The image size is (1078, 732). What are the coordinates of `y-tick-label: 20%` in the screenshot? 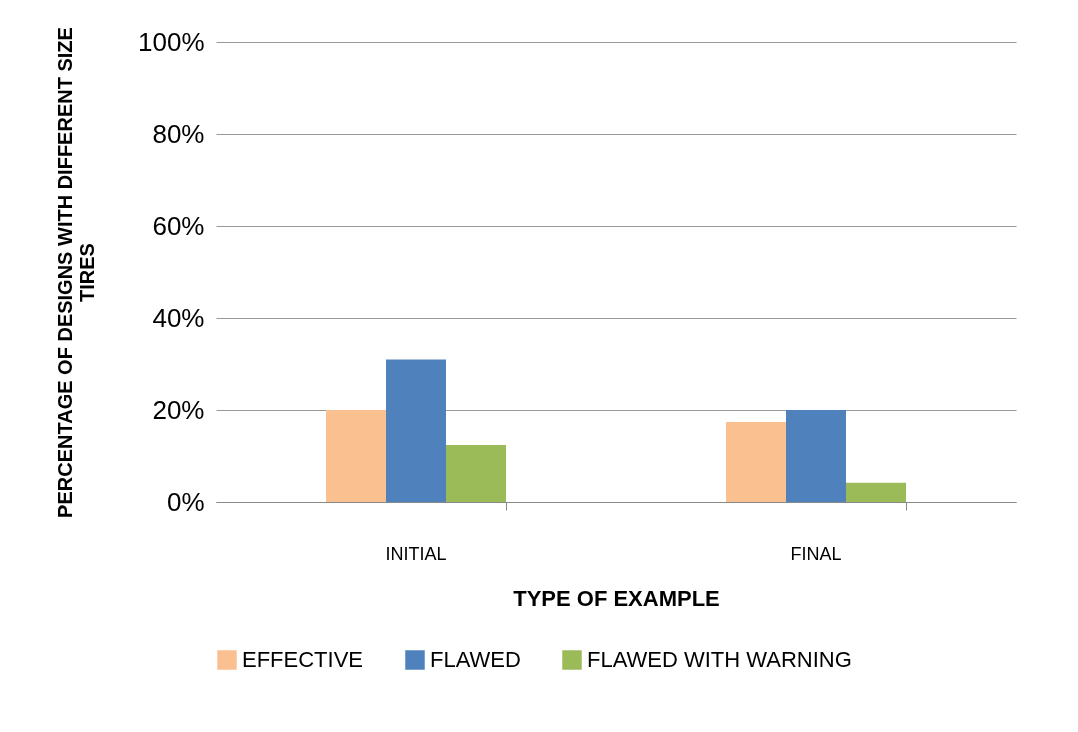 It's located at (178, 409).